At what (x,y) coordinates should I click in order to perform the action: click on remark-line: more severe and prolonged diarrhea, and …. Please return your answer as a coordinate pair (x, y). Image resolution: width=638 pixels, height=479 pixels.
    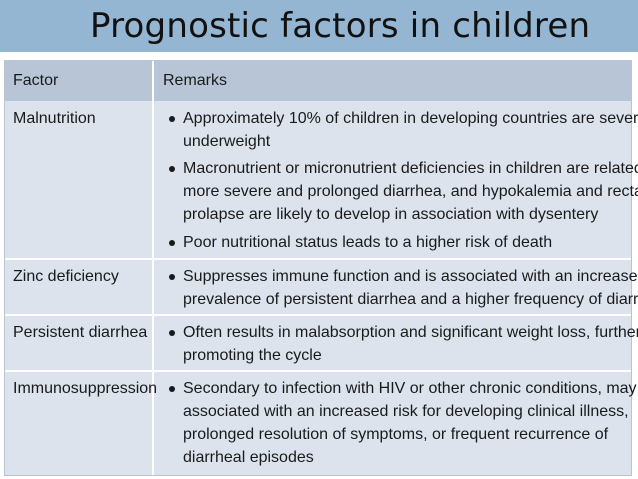
    Looking at the image, I should click on (410, 191).